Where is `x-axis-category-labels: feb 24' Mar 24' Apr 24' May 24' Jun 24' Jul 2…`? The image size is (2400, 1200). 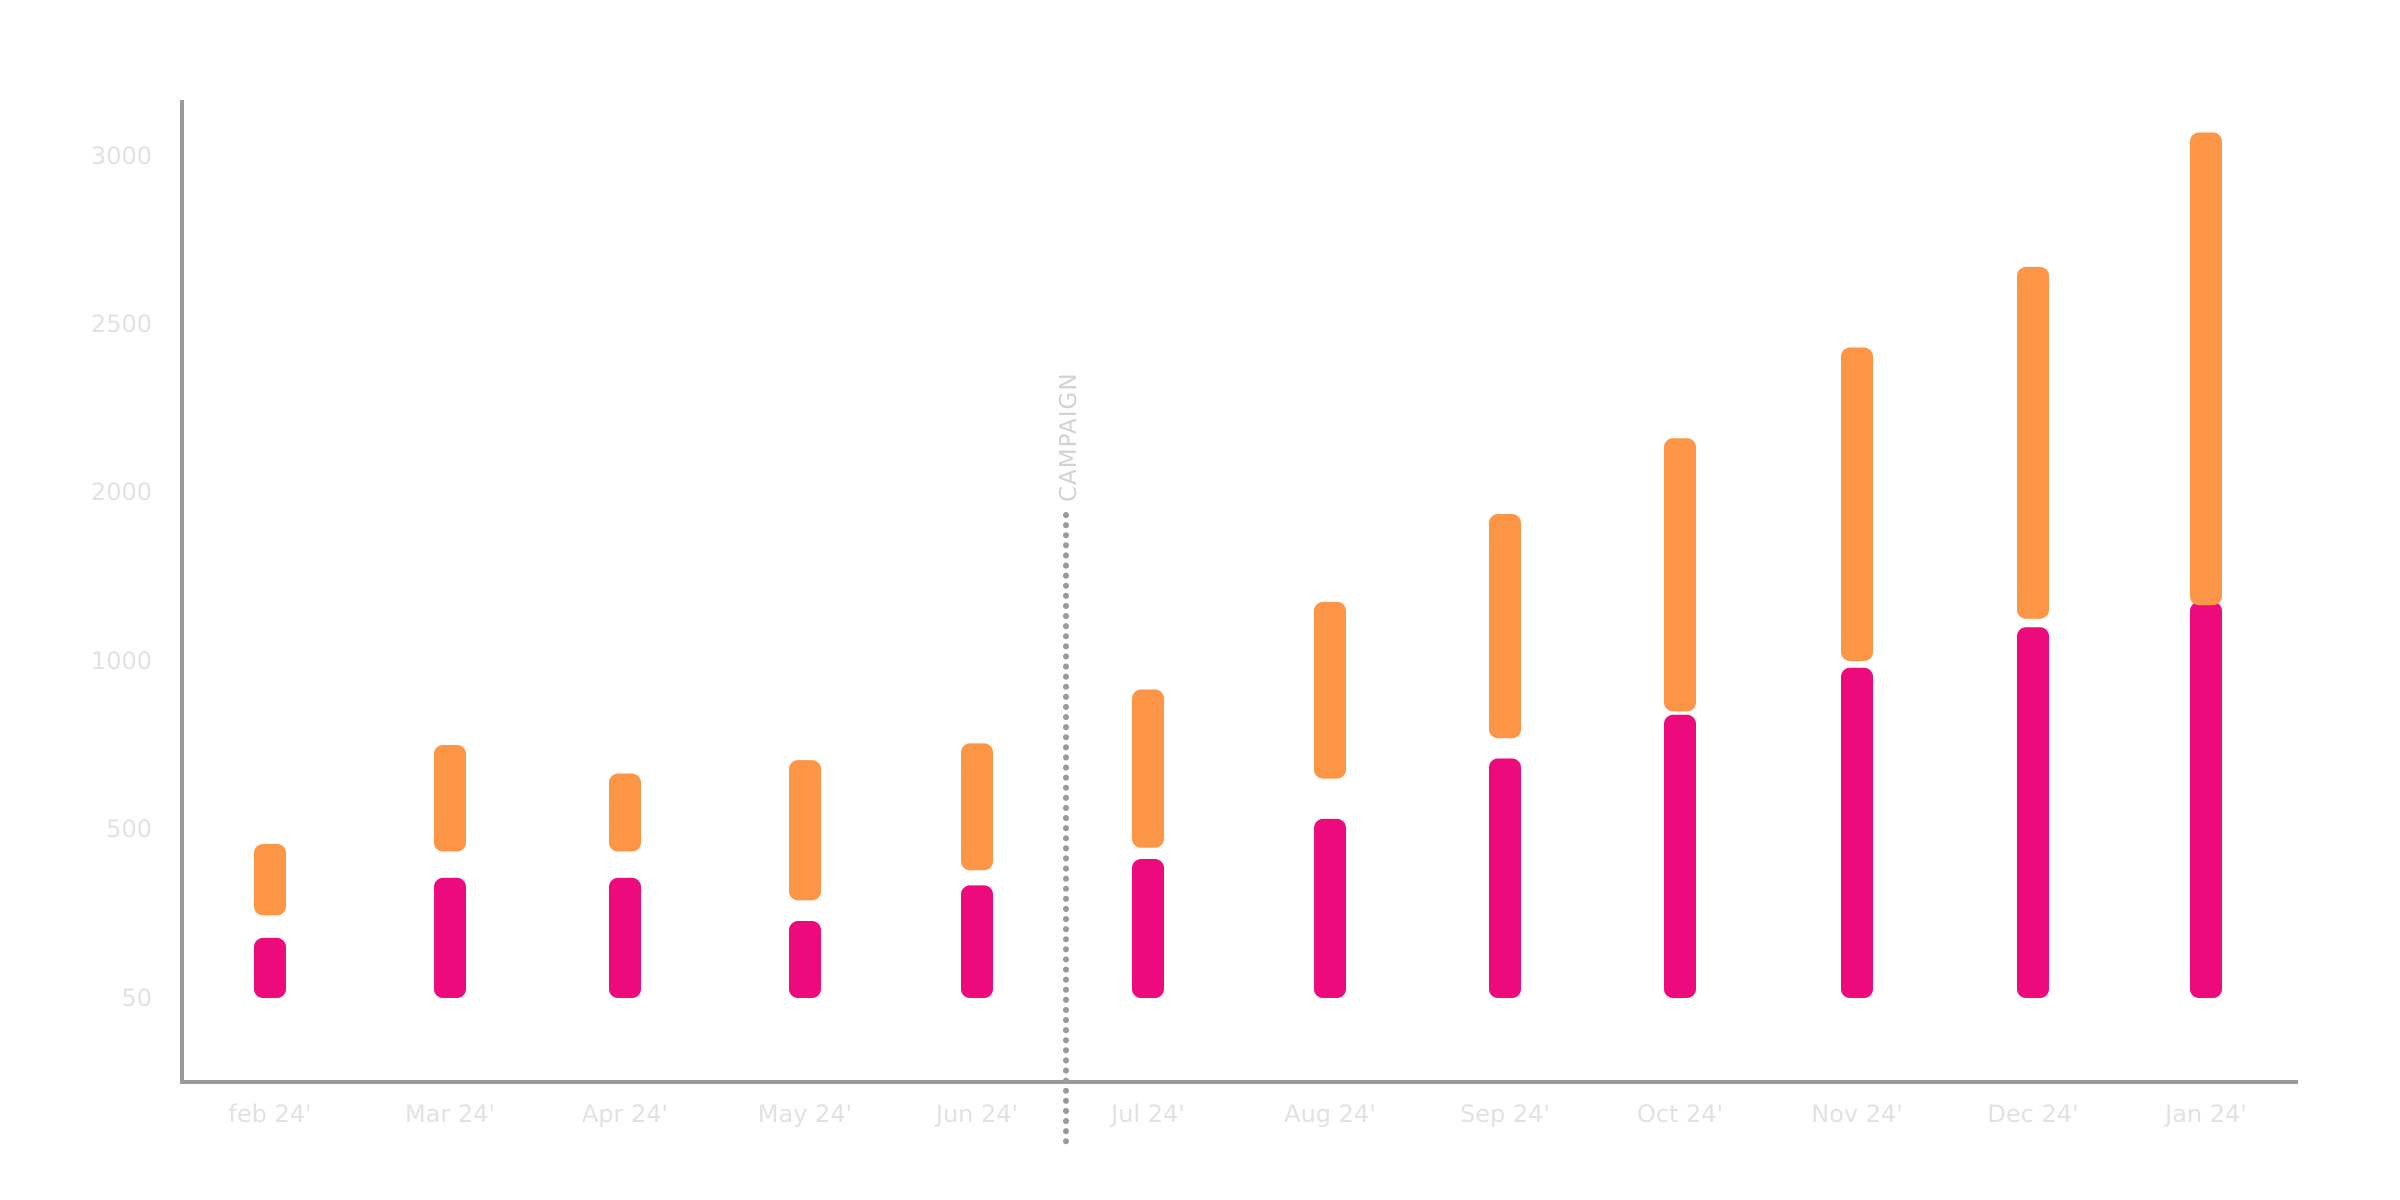
x-axis-category-labels: feb 24' Mar 24' Apr 24' May 24' Jun 24' Jul 2… is located at coordinates (1237, 1114).